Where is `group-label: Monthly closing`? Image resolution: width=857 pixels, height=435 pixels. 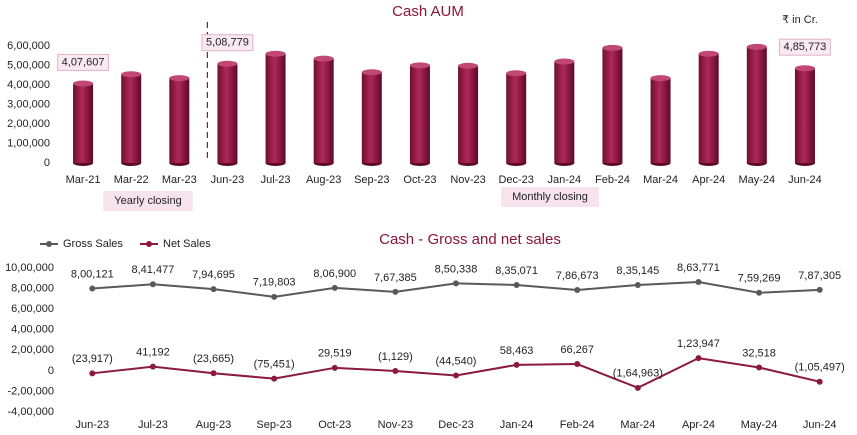
group-label: Monthly closing is located at coordinates (550, 197).